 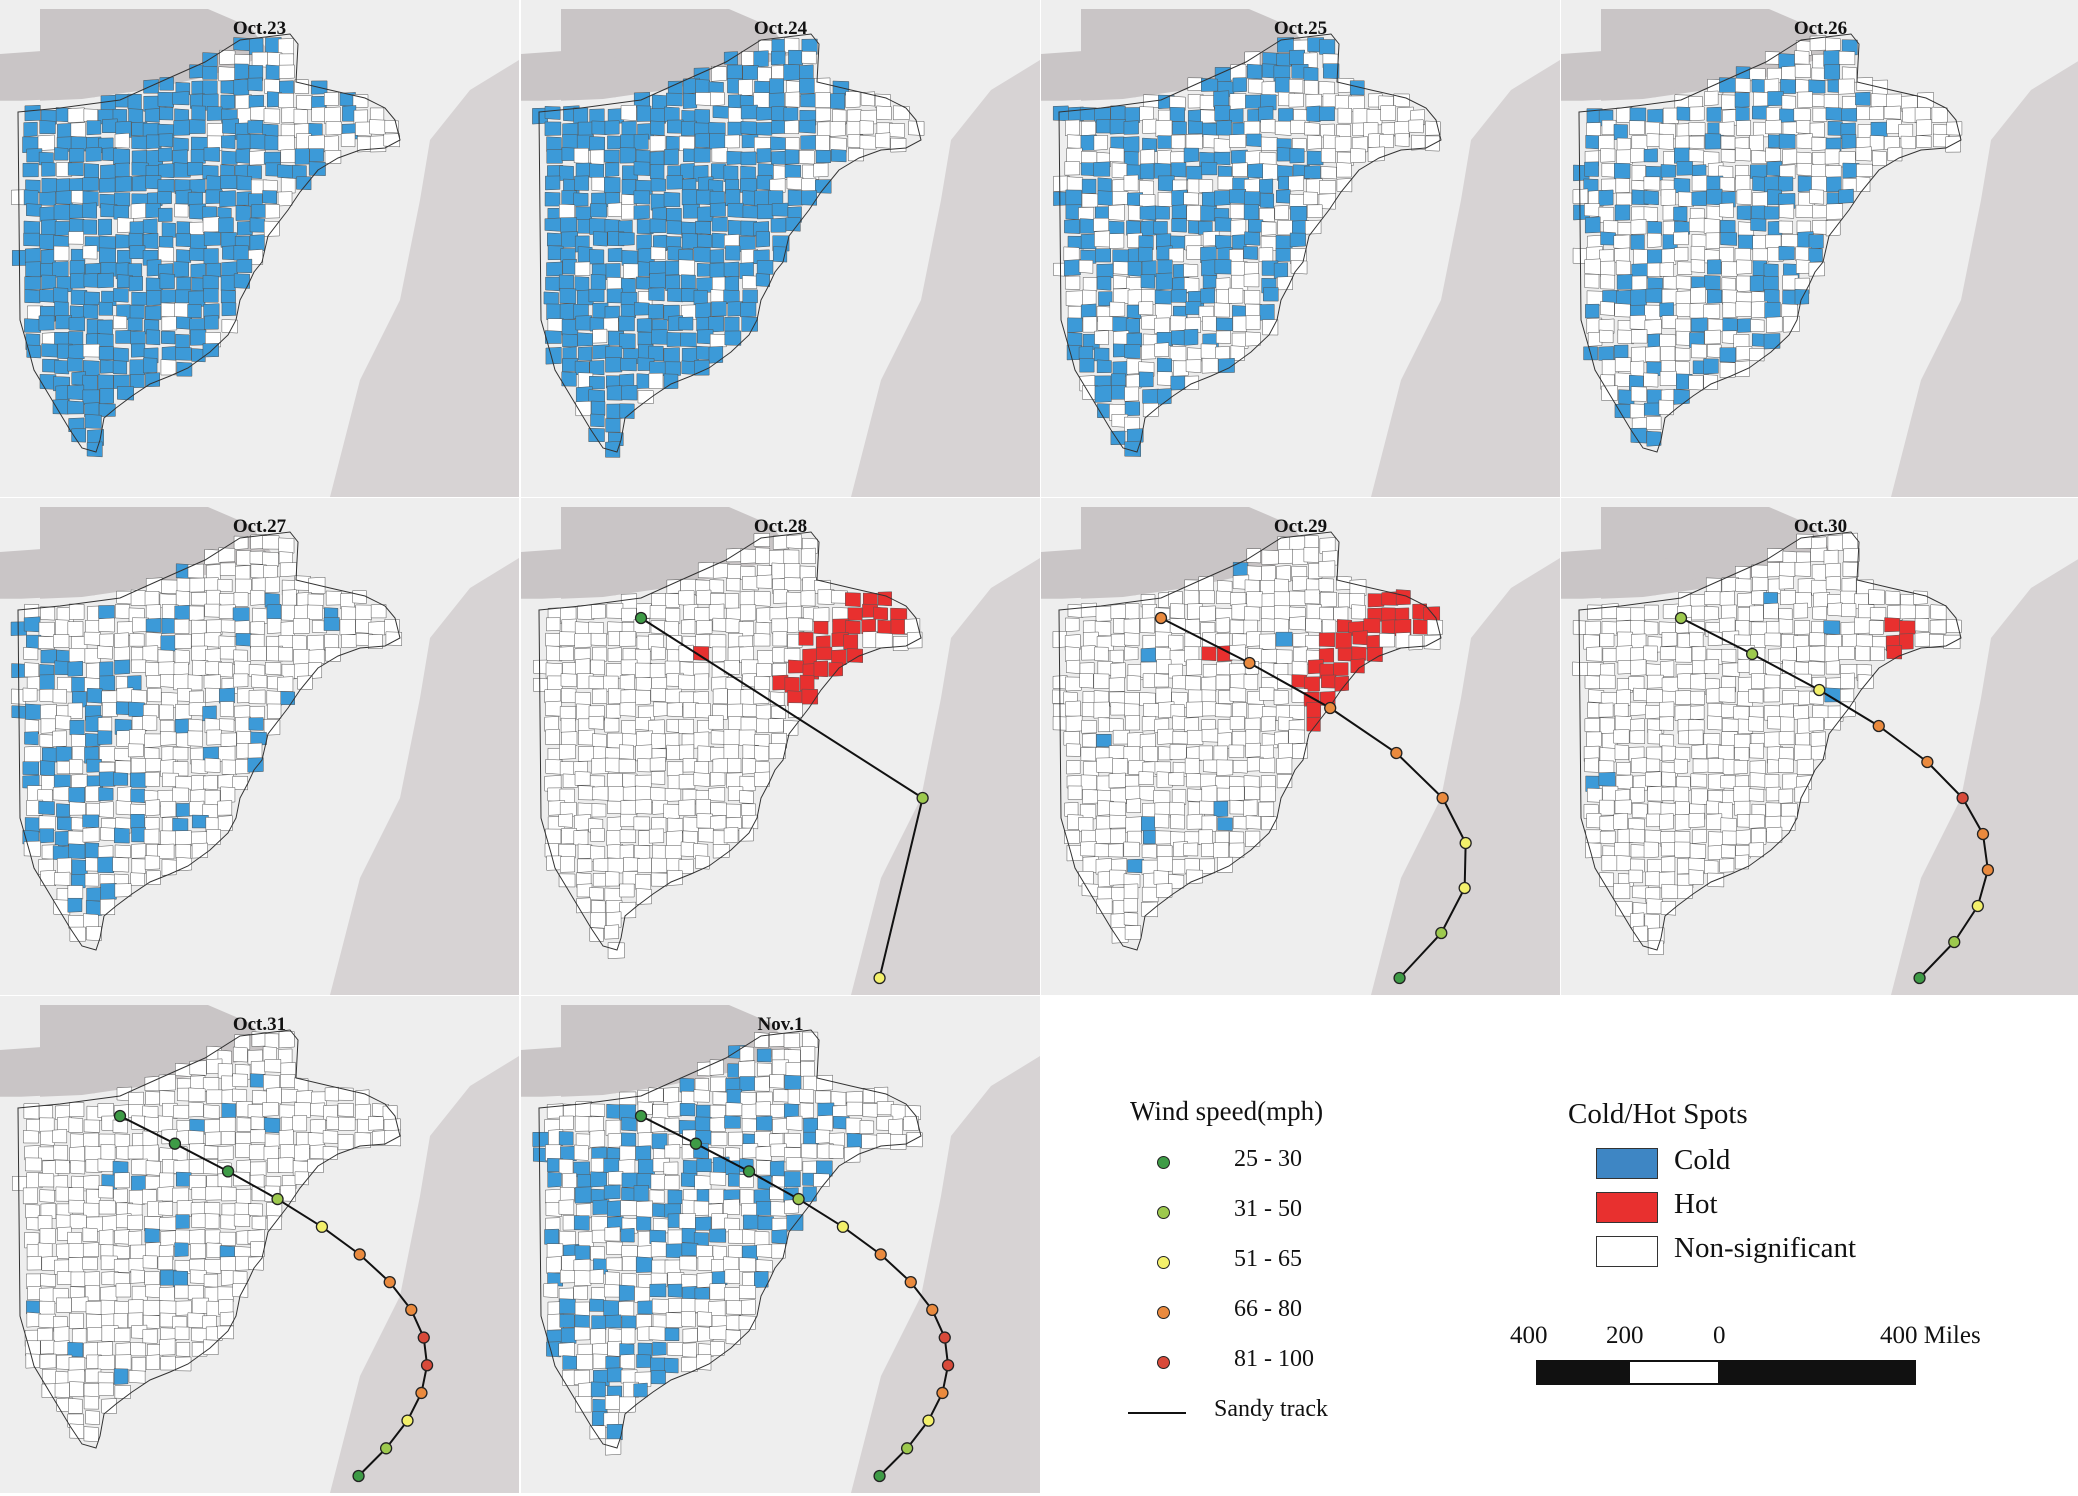 What do you see at coordinates (68, 573) in the screenshot?
I see `great-lake` at bounding box center [68, 573].